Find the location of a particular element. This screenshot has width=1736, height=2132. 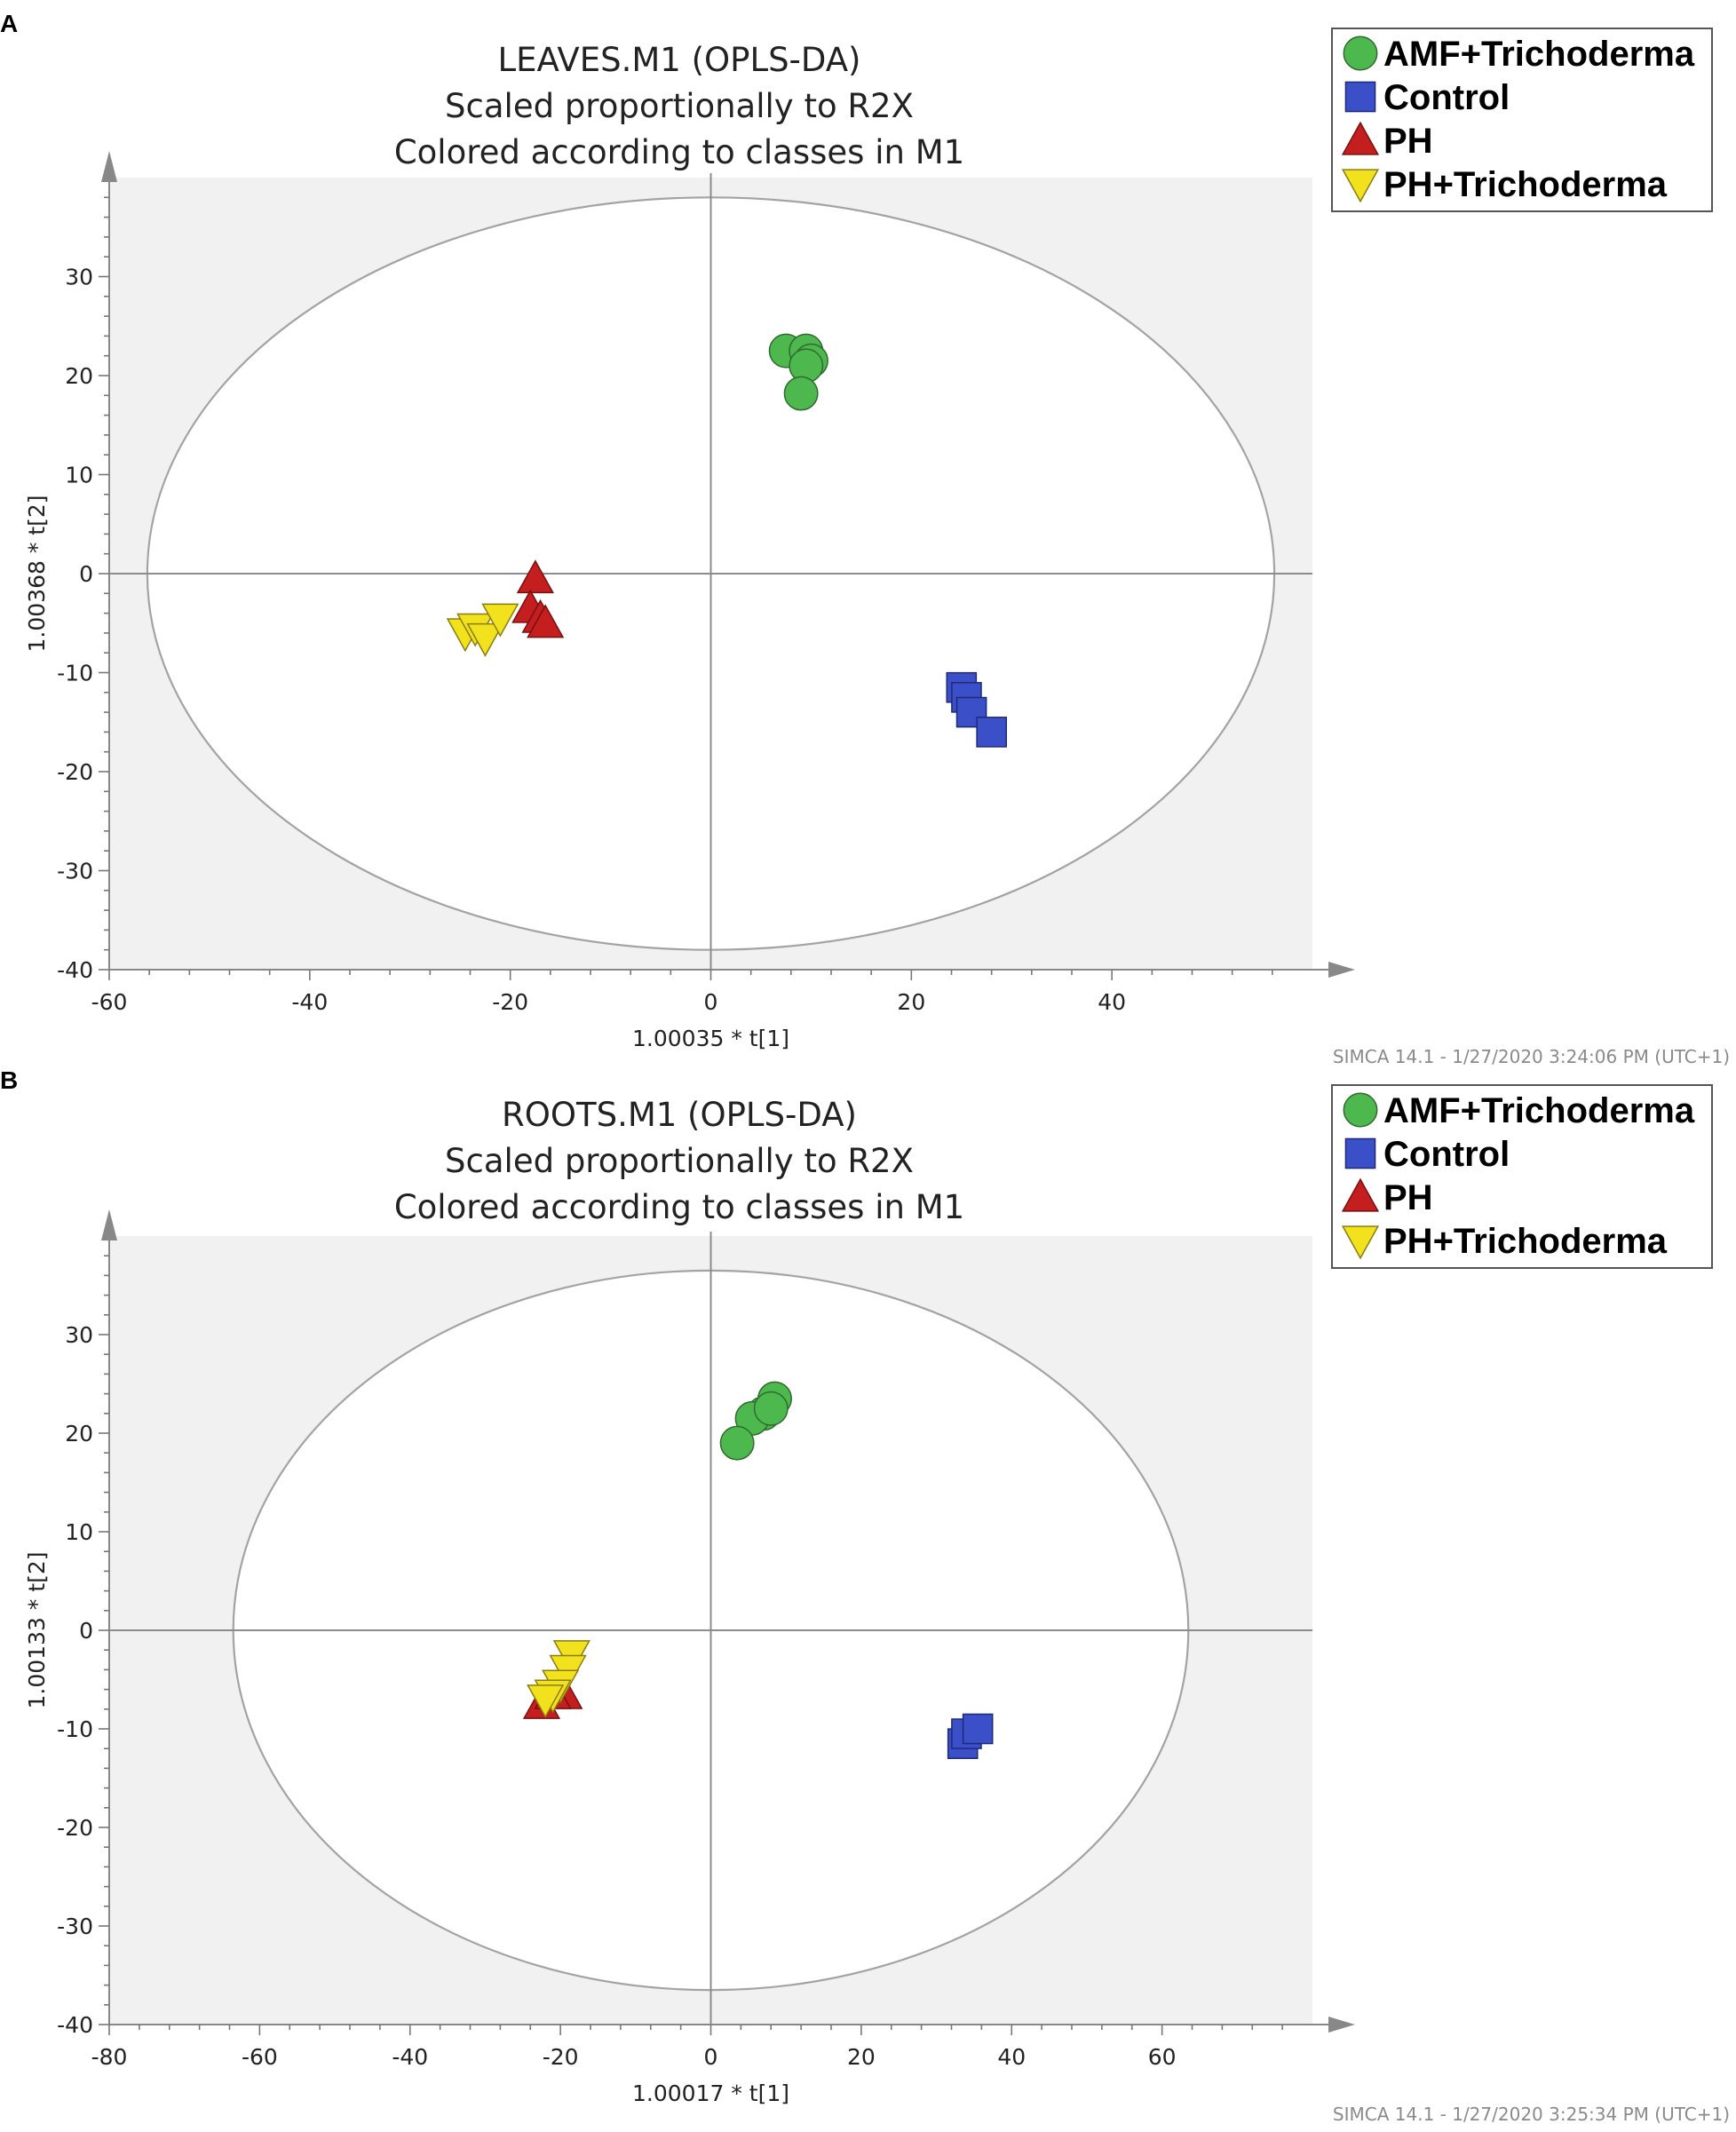

chart-title-line-1: ROOTS.M1 (OPLS-DA) is located at coordinates (679, 1115).